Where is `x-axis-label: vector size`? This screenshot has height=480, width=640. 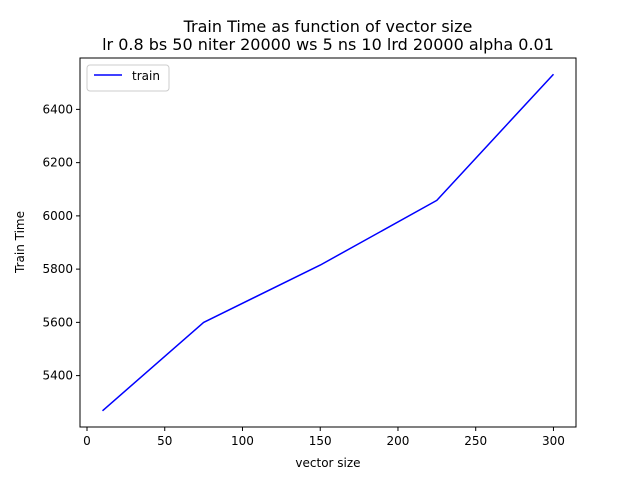 x-axis-label: vector size is located at coordinates (327, 463).